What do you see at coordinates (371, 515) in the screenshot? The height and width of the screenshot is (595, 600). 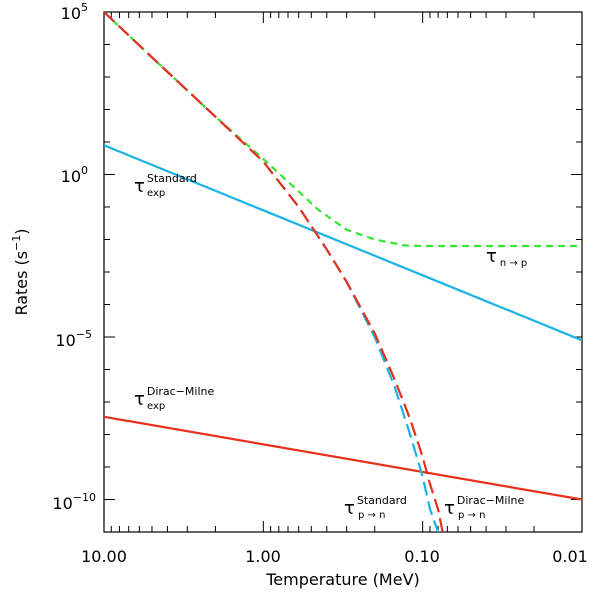 I see `label-tau-p-to-n-standard-sub: p → n` at bounding box center [371, 515].